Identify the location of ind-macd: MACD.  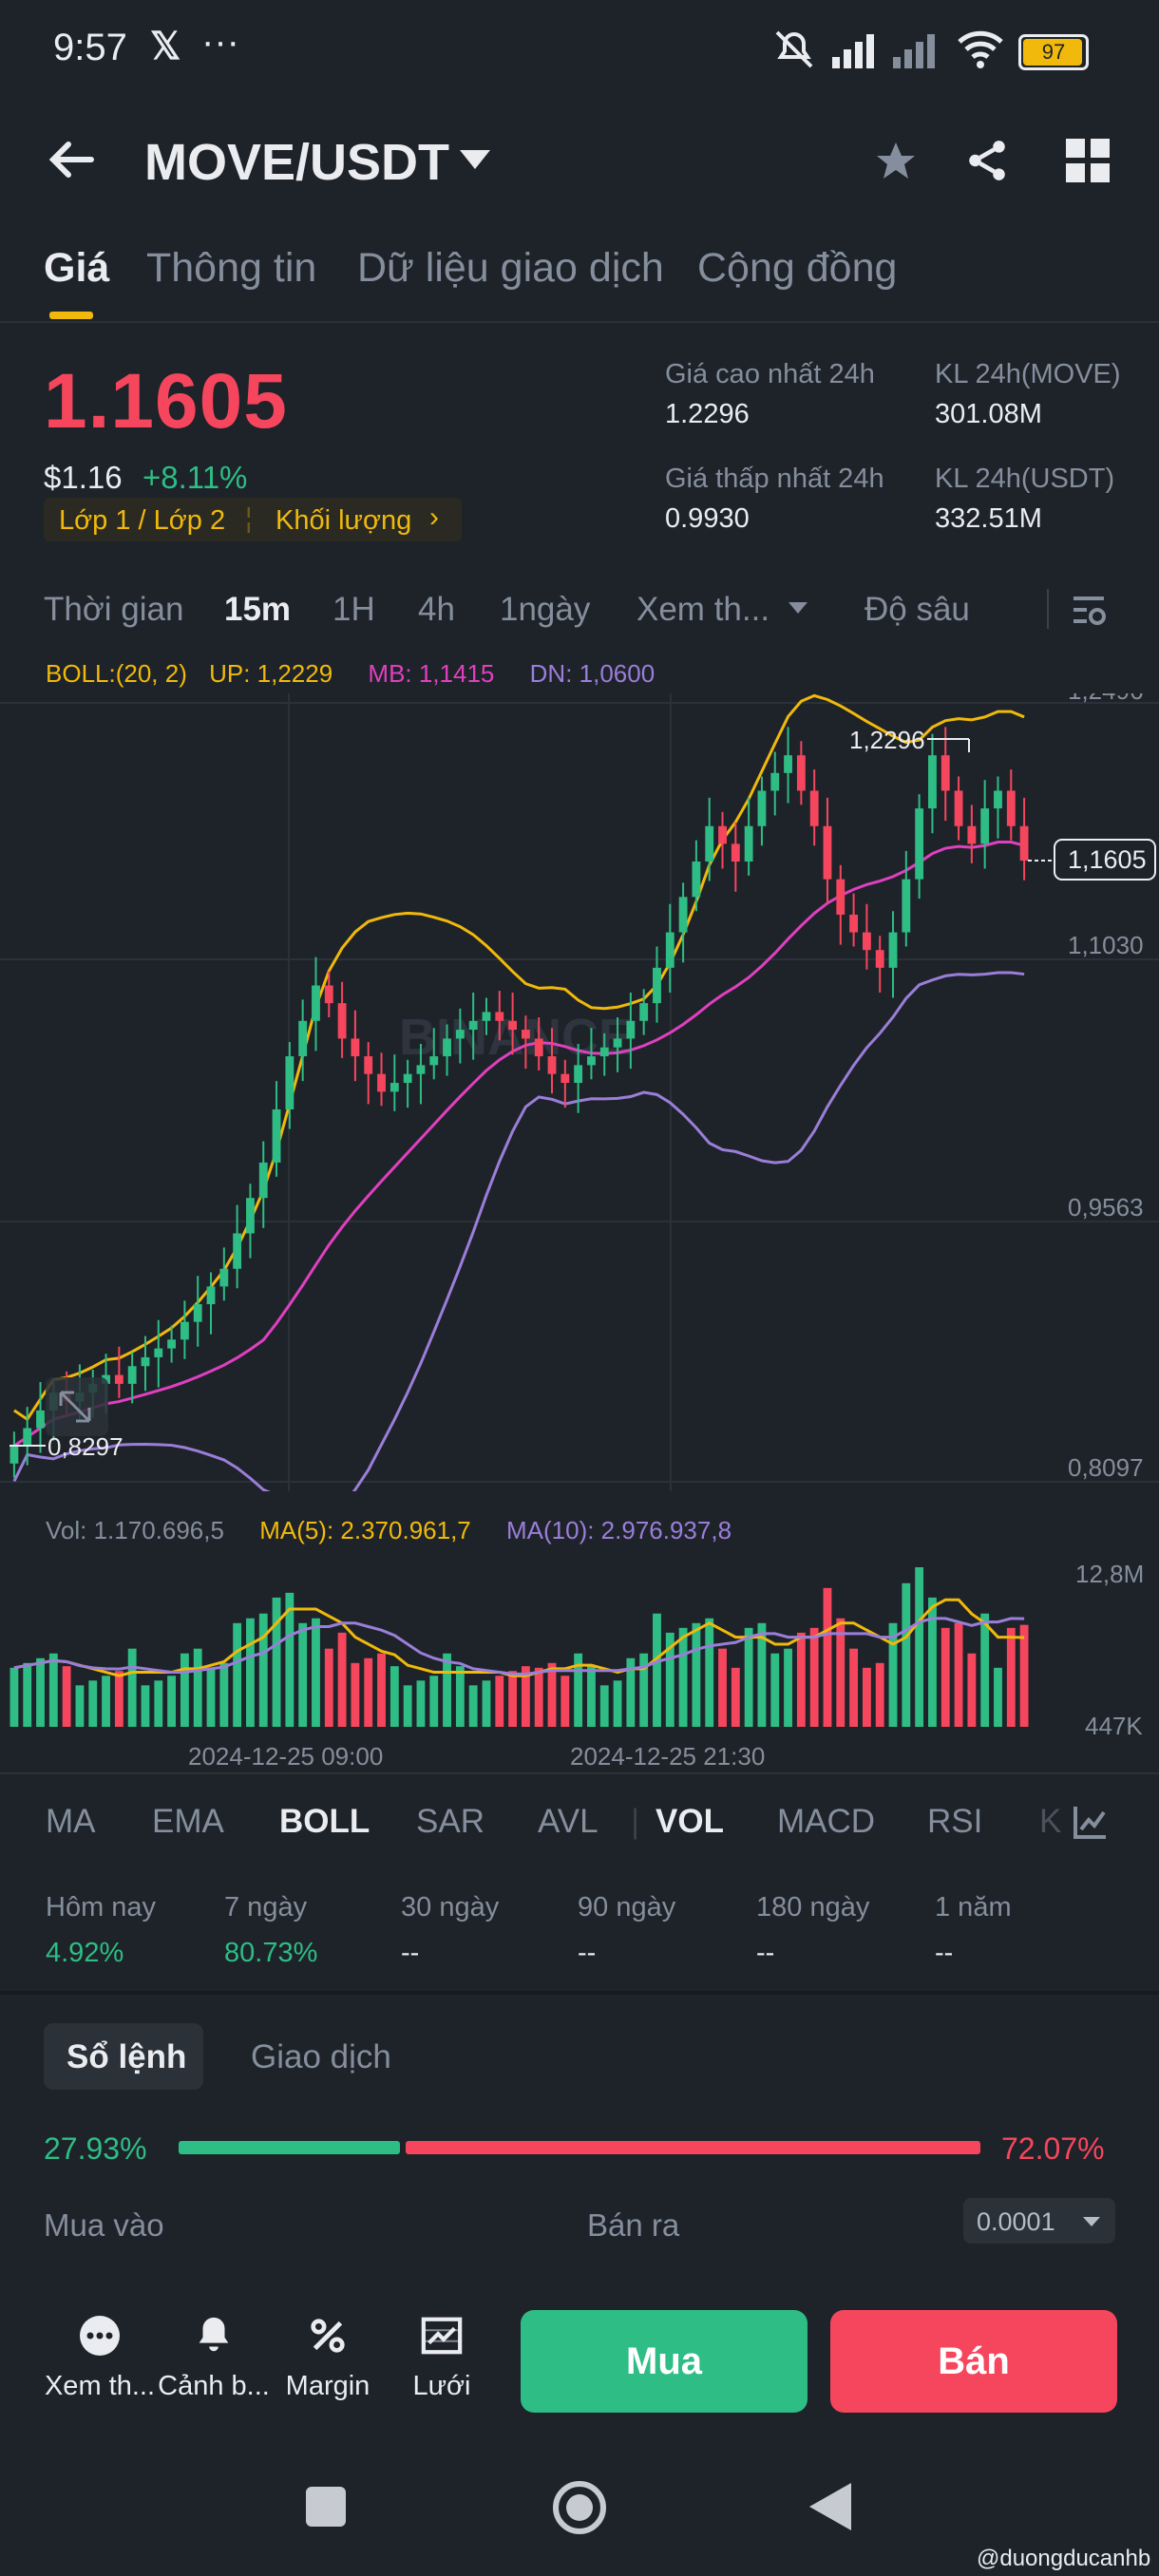
(826, 1821).